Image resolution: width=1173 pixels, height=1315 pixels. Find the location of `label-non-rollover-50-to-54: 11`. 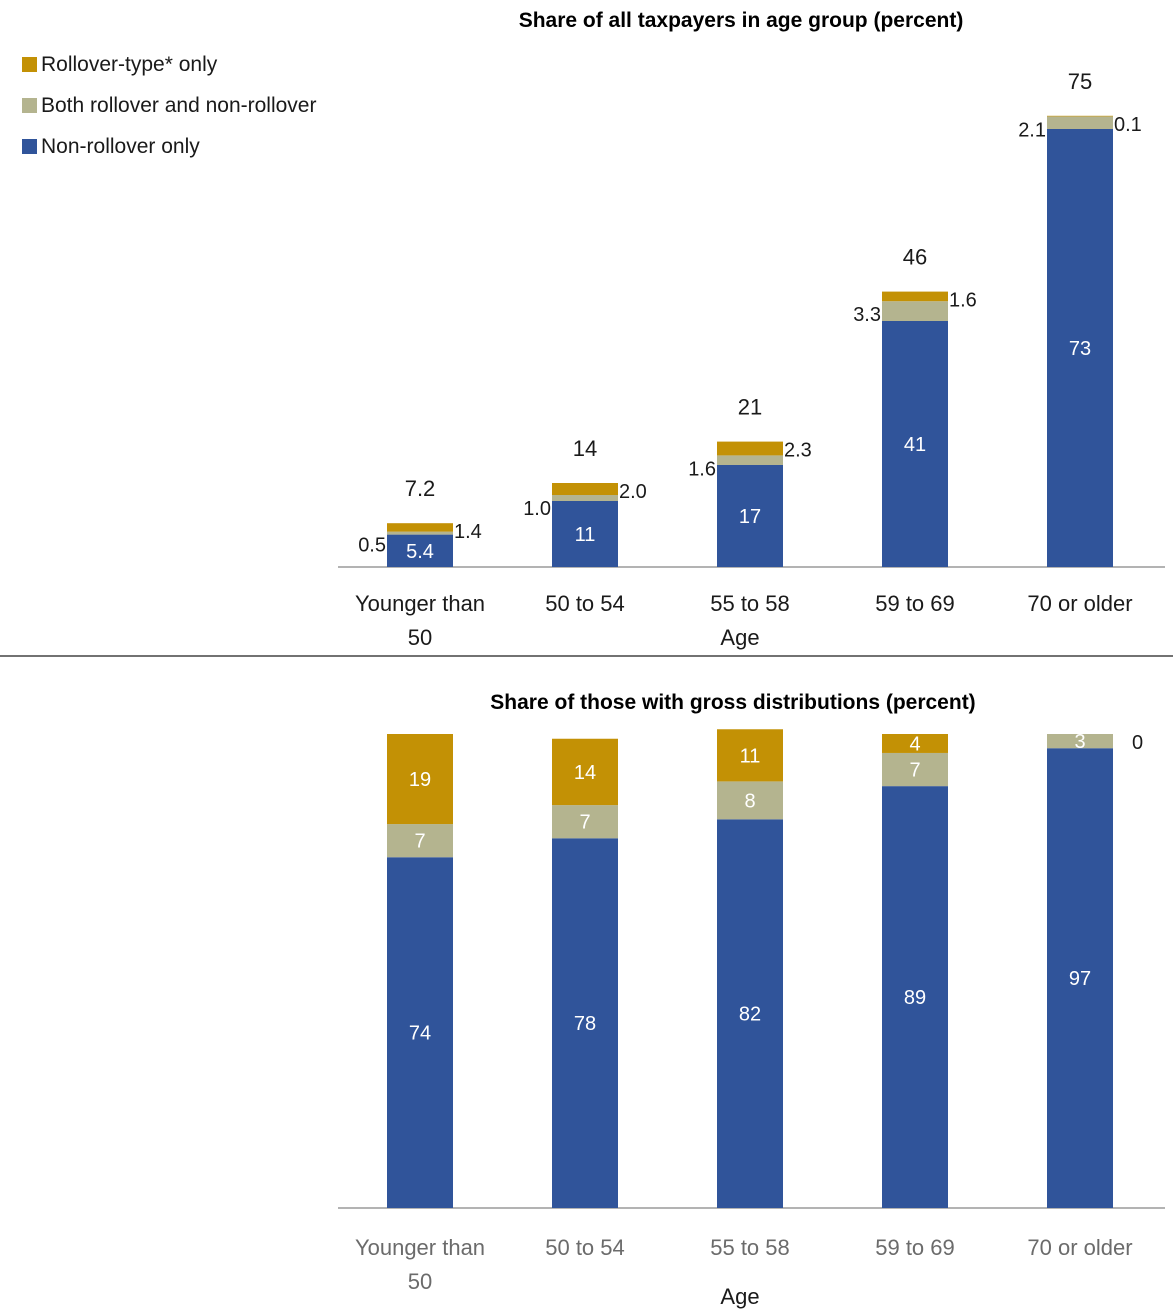

label-non-rollover-50-to-54: 11 is located at coordinates (585, 535).